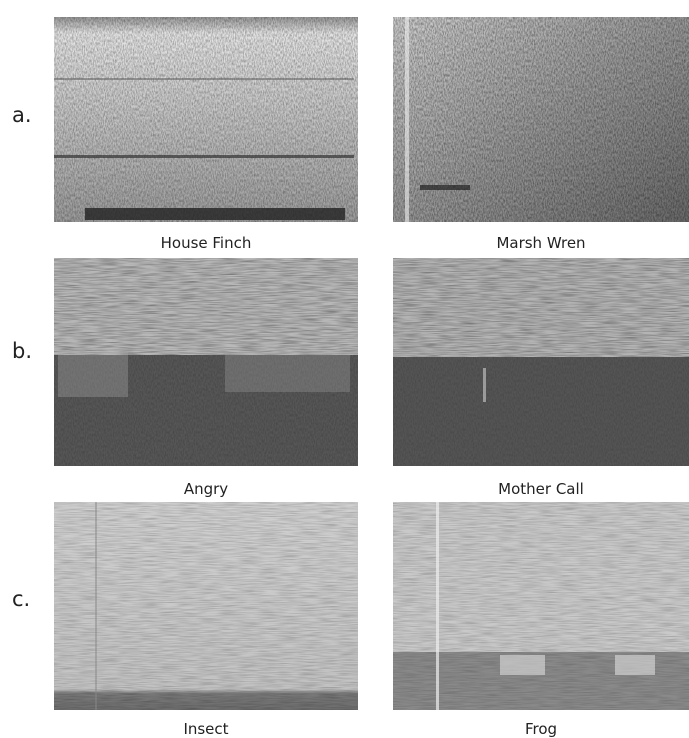  I want to click on caption: Marsh Wren, so click(540, 243).